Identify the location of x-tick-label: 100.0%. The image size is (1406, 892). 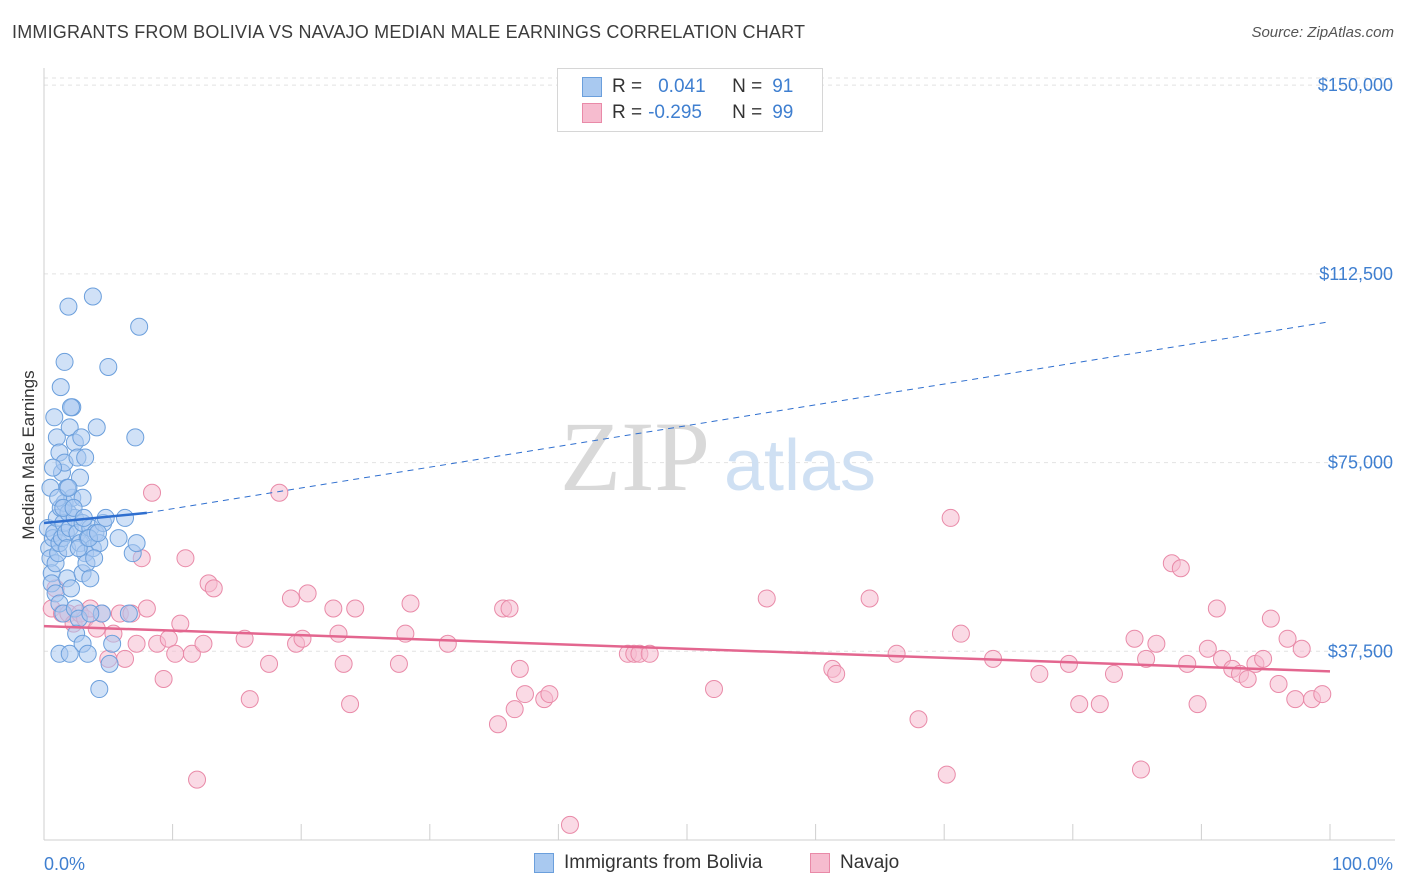
(1362, 864).